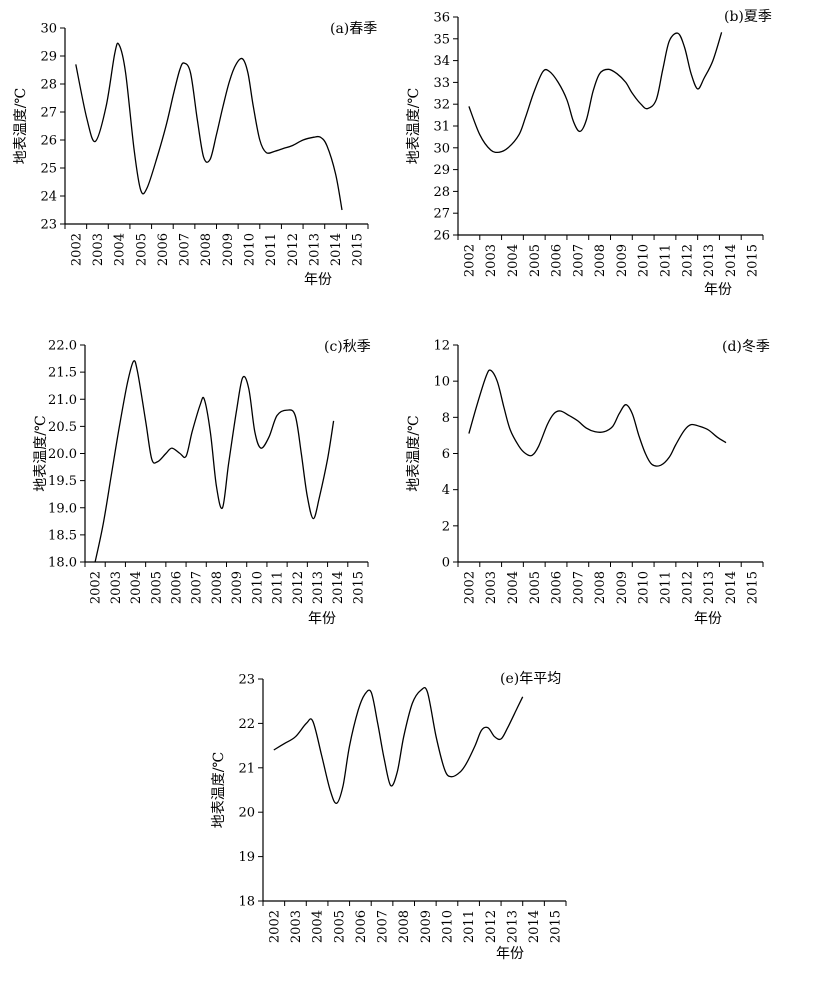  I want to click on y-tick-label: 21, so click(246, 768).